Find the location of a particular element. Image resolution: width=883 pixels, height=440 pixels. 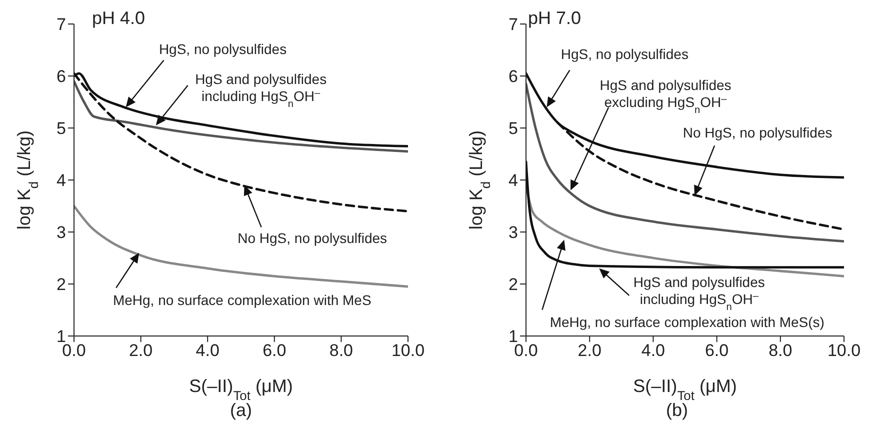

chart-title: pH 7.0 is located at coordinates (555, 18).